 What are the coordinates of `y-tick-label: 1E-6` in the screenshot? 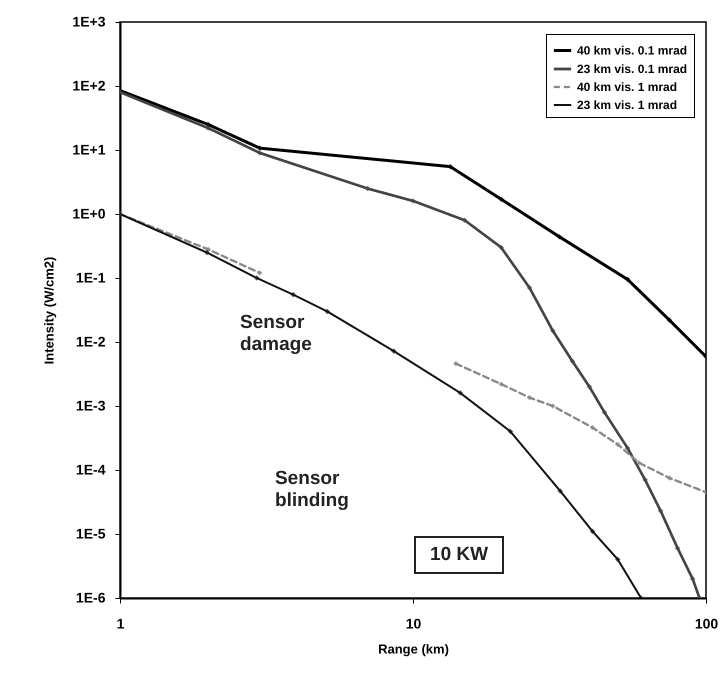 It's located at (91, 598).